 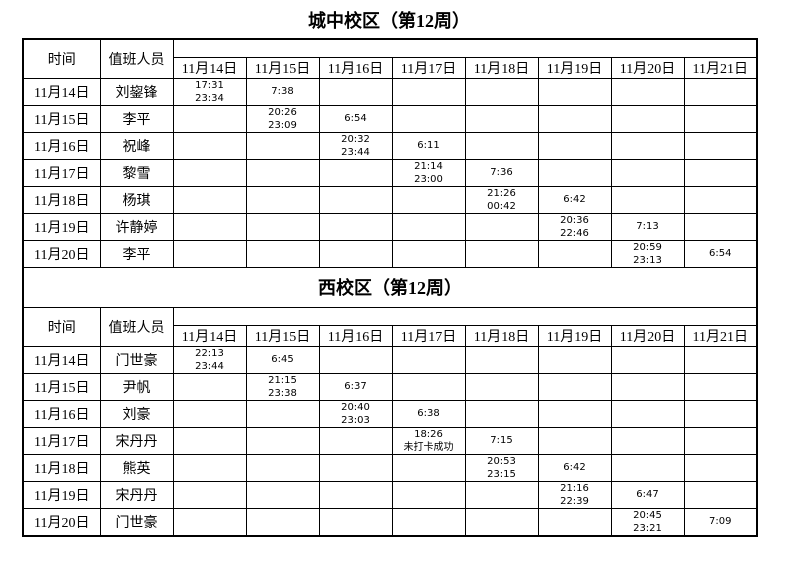 I want to click on duty-row: 11月17日 宋丹丹 18:26 未打卡成功 7:15, so click(x=390, y=440).